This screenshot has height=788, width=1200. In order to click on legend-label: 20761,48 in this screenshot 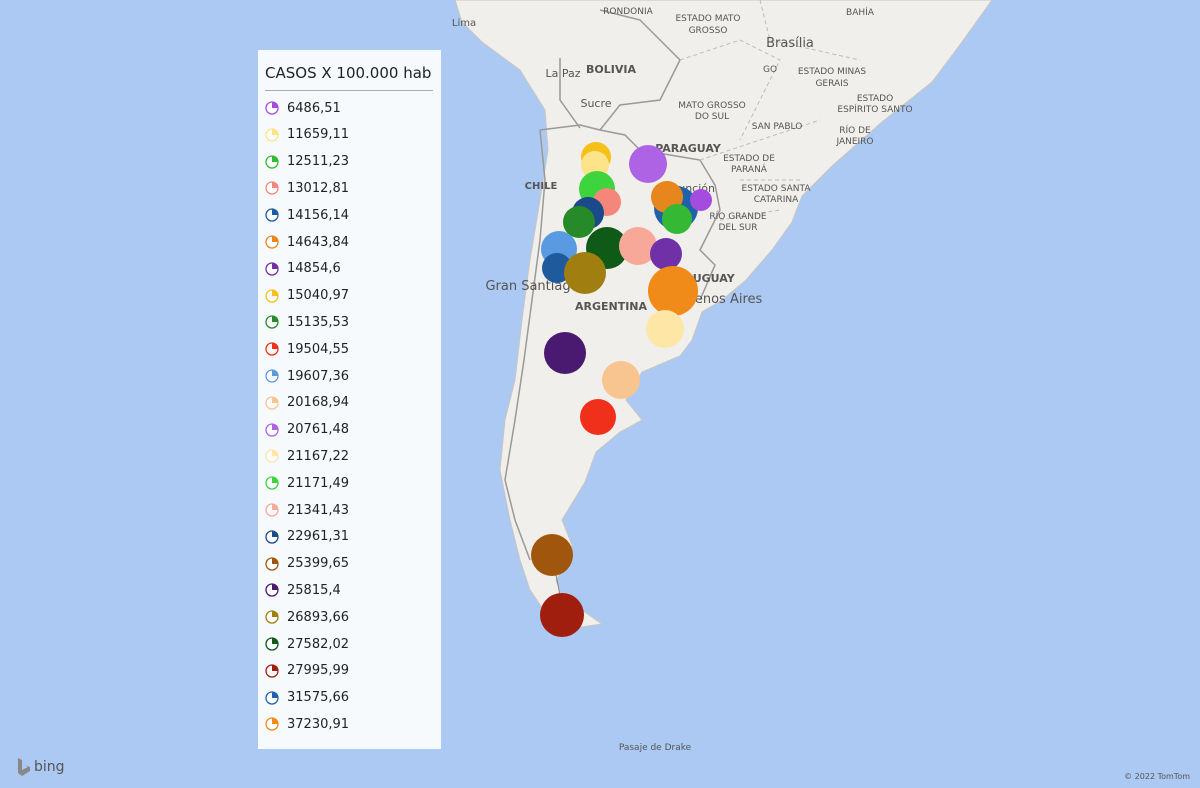, I will do `click(318, 430)`.